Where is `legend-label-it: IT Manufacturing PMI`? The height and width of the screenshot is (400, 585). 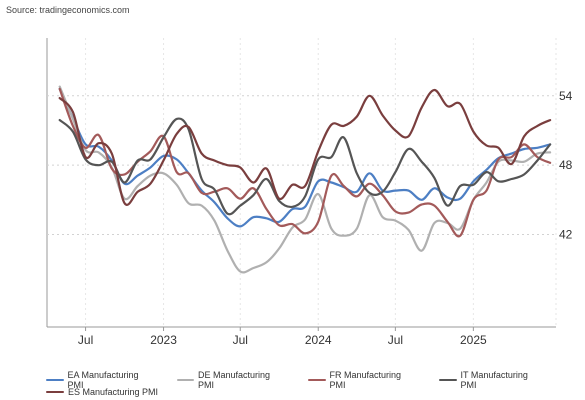 legend-label-it: IT Manufacturing PMI is located at coordinates (494, 380).